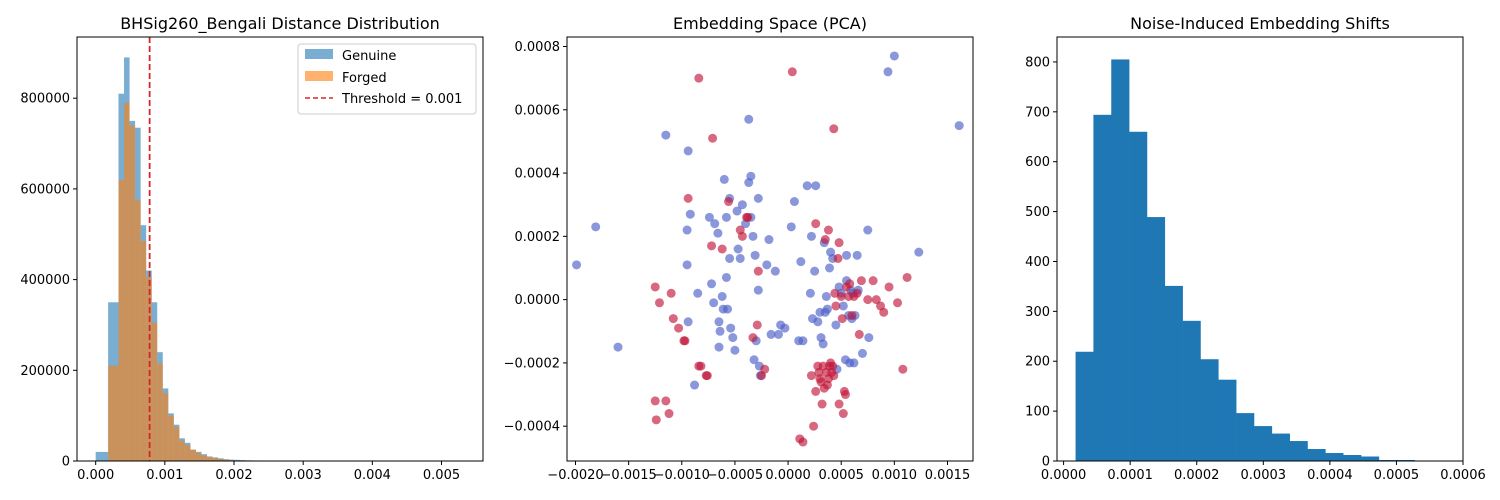  Describe the element at coordinates (303, 475) in the screenshot. I see `x-tick-label: 0.003` at that location.